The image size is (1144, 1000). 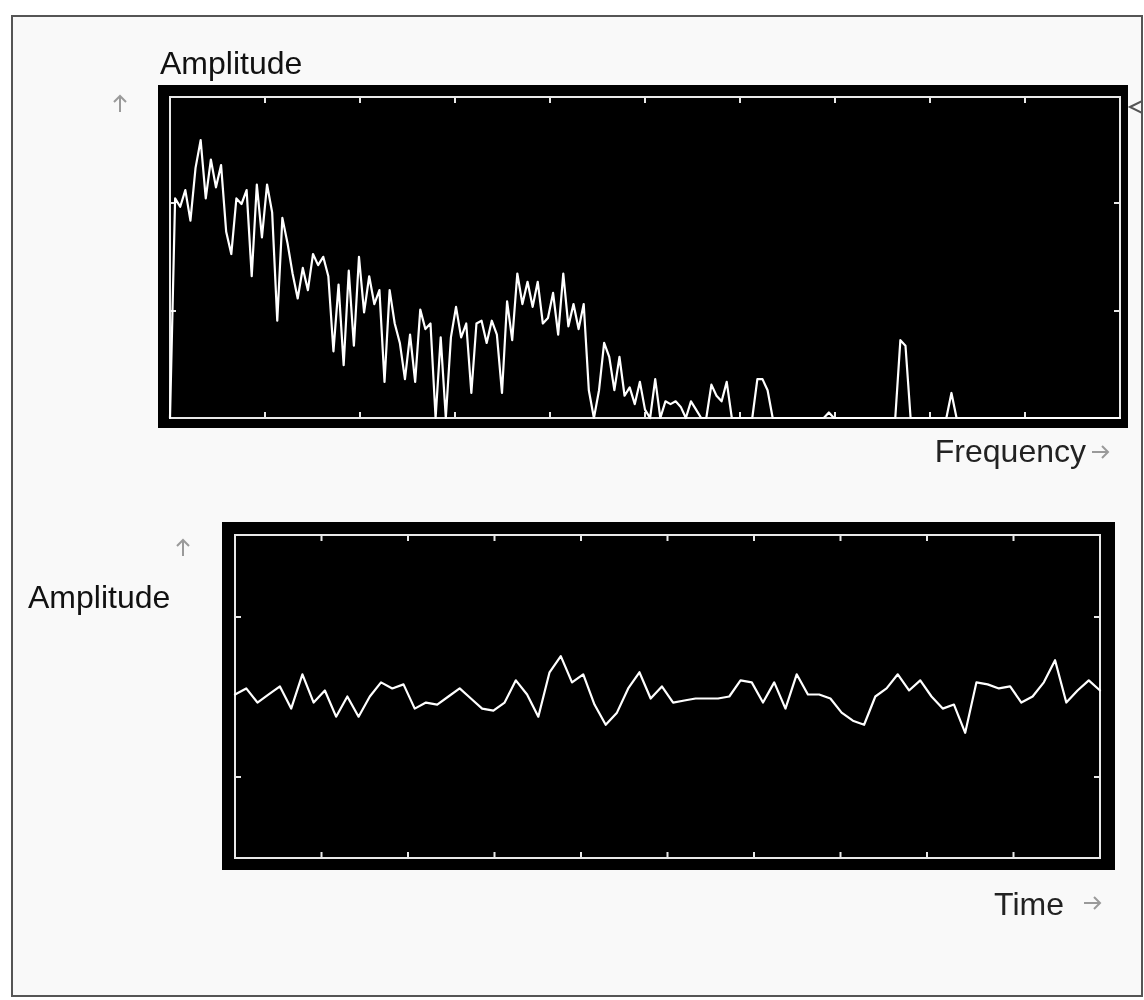 I want to click on x-axis-title: Time, so click(x=1029, y=904).